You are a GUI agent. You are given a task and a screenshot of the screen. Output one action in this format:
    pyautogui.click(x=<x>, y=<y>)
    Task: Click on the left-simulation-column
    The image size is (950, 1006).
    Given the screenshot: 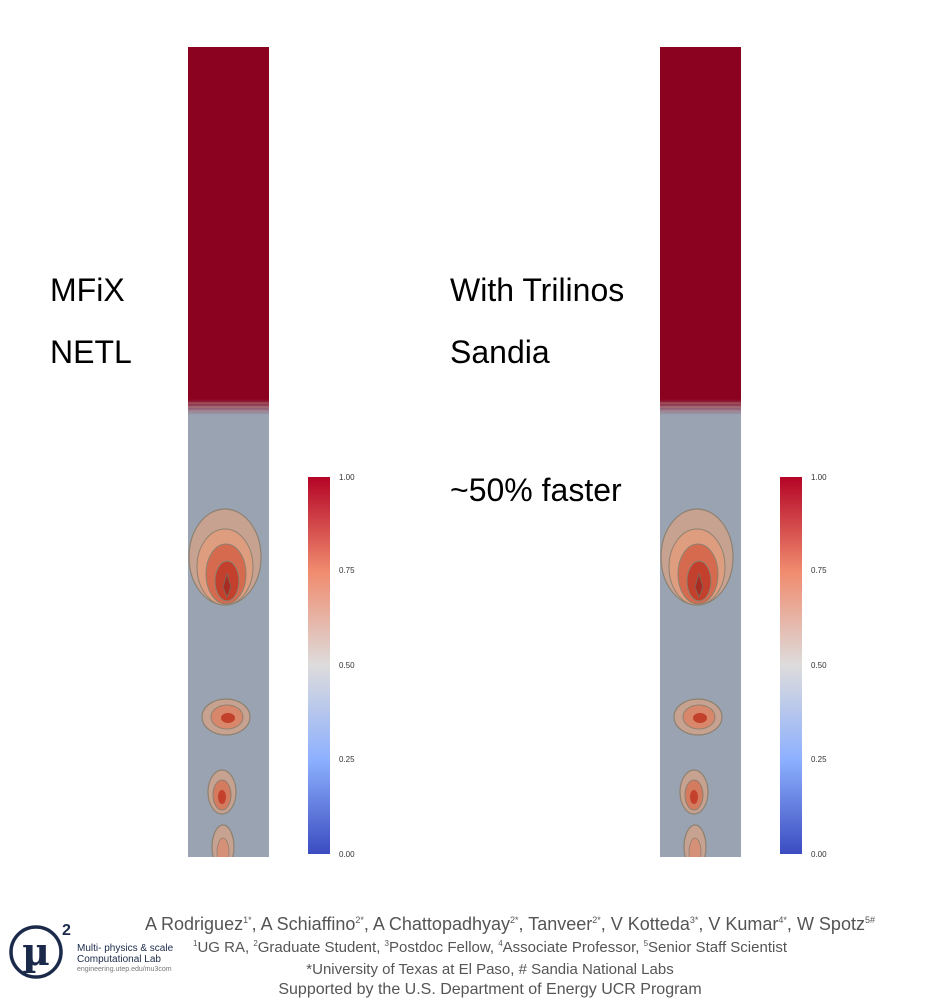 What is the action you would take?
    pyautogui.click(x=228, y=452)
    